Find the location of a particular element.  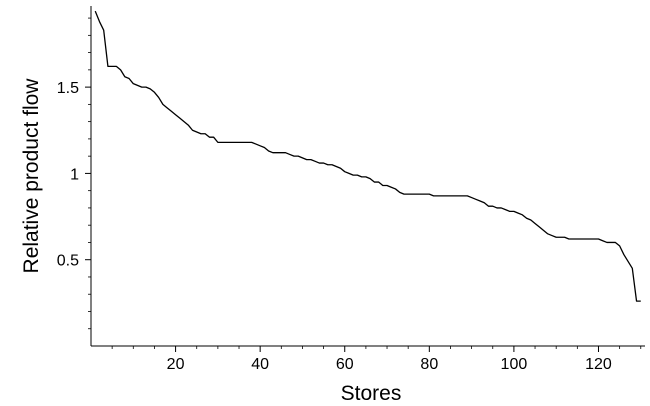

x-tick-label: 60 is located at coordinates (345, 364).